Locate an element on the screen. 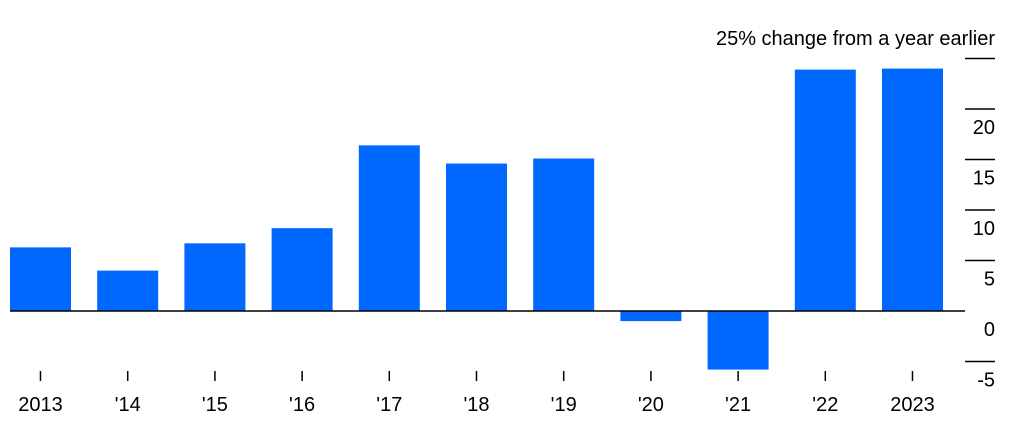 The height and width of the screenshot is (428, 1024). y-tick-label: 20 is located at coordinates (984, 128).